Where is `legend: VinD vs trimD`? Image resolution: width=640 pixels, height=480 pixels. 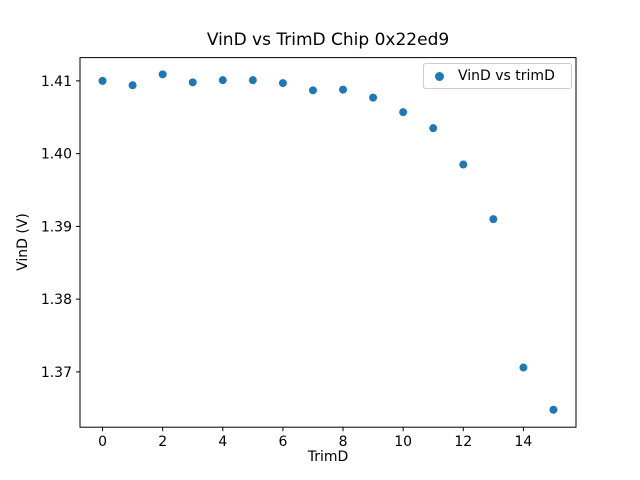
legend: VinD vs trimD is located at coordinates (497, 76).